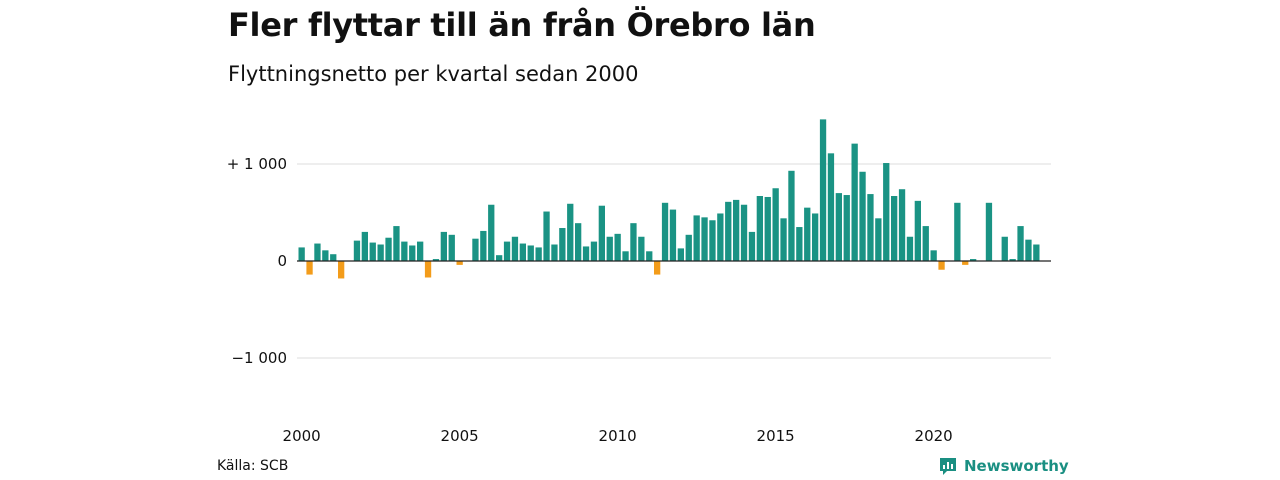 This screenshot has width=1280, height=480. Describe the element at coordinates (259, 358) in the screenshot. I see `y-tick-label: −1 000` at that location.